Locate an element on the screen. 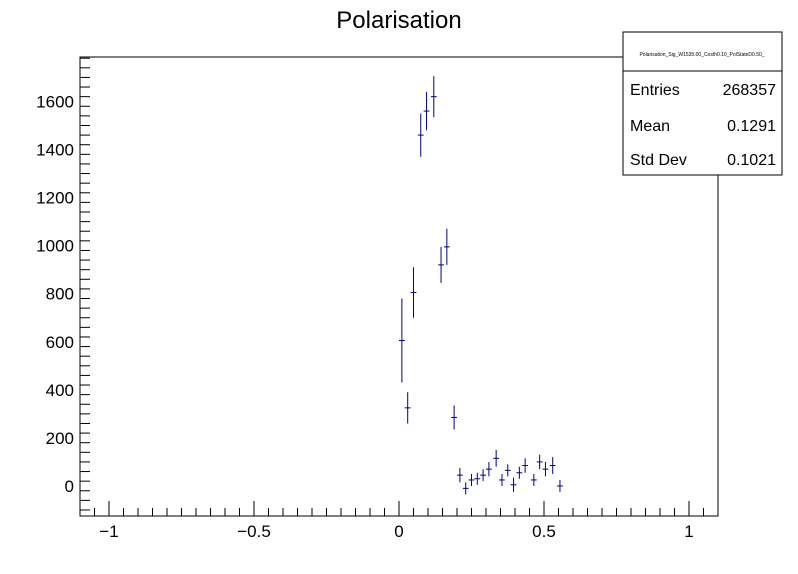 Image resolution: width=798 pixels, height=574 pixels. stats-entries-label: Entries is located at coordinates (655, 90).